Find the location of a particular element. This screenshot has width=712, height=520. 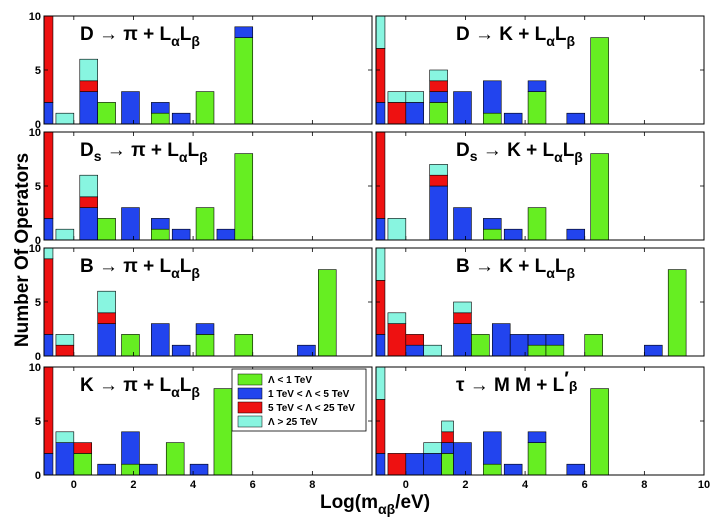

bar-K_pi-1-blue is located at coordinates (65, 459).